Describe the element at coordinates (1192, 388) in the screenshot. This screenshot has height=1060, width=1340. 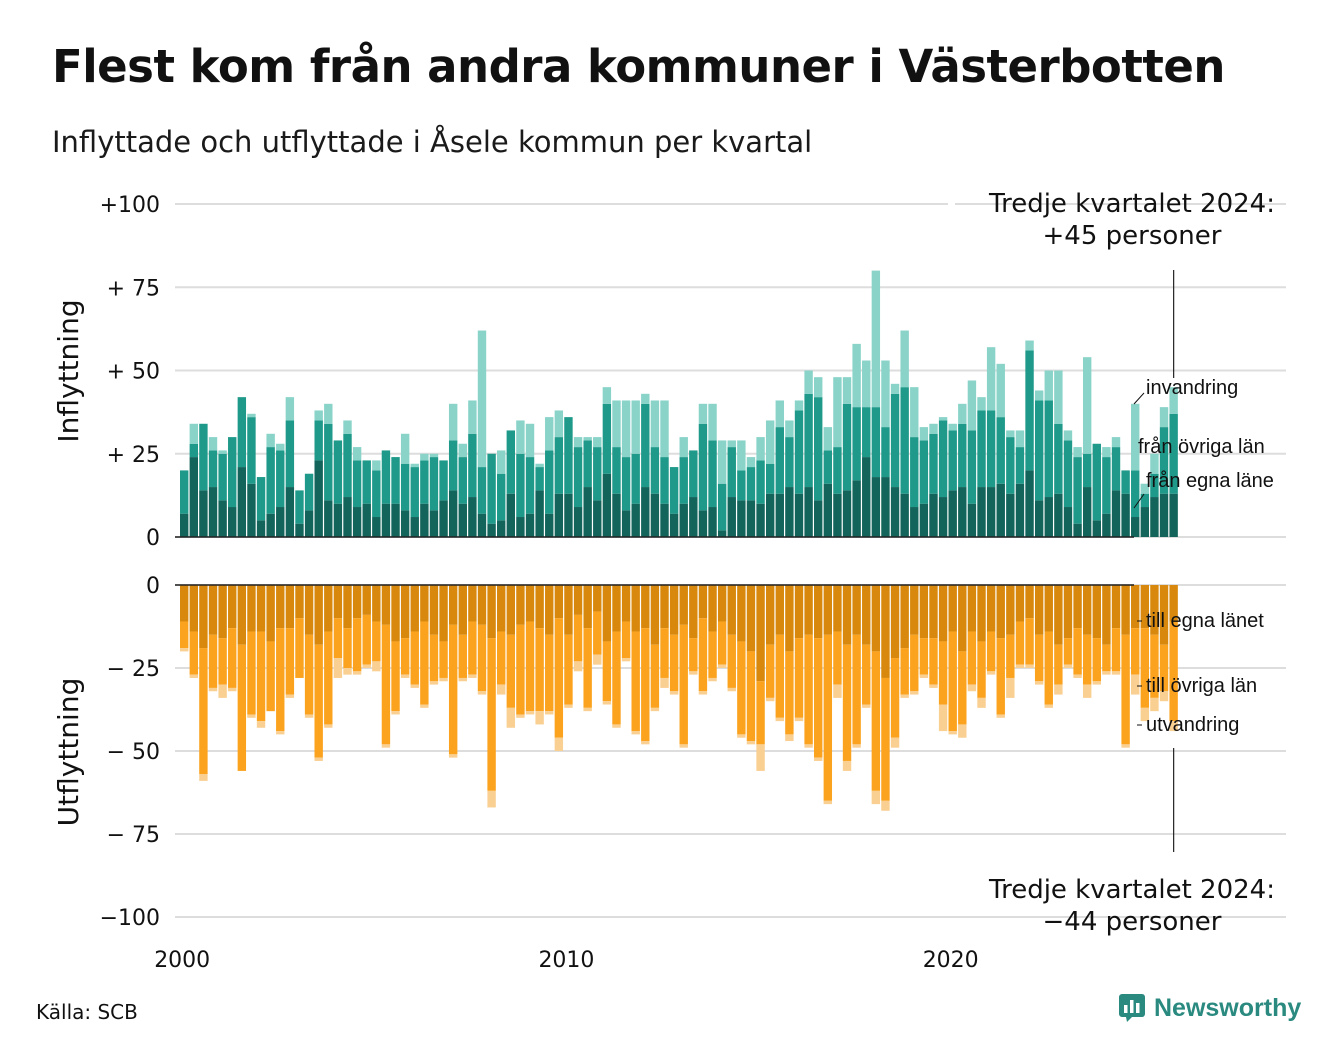
I see `legend-invandring: invandring` at that location.